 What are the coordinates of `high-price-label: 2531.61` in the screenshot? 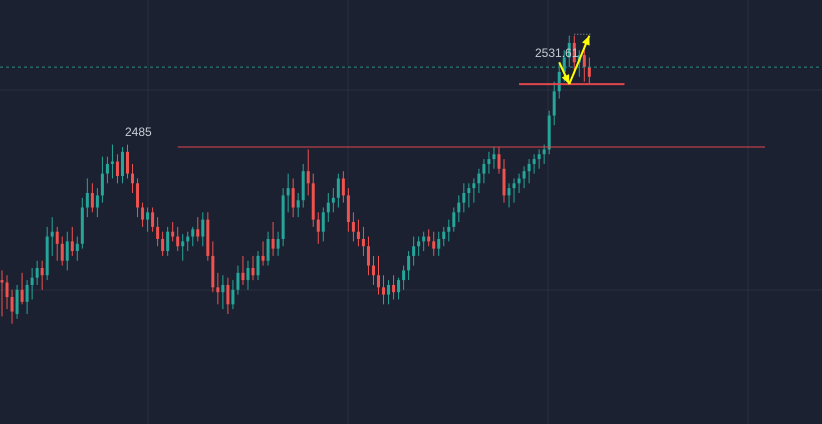 It's located at (557, 53).